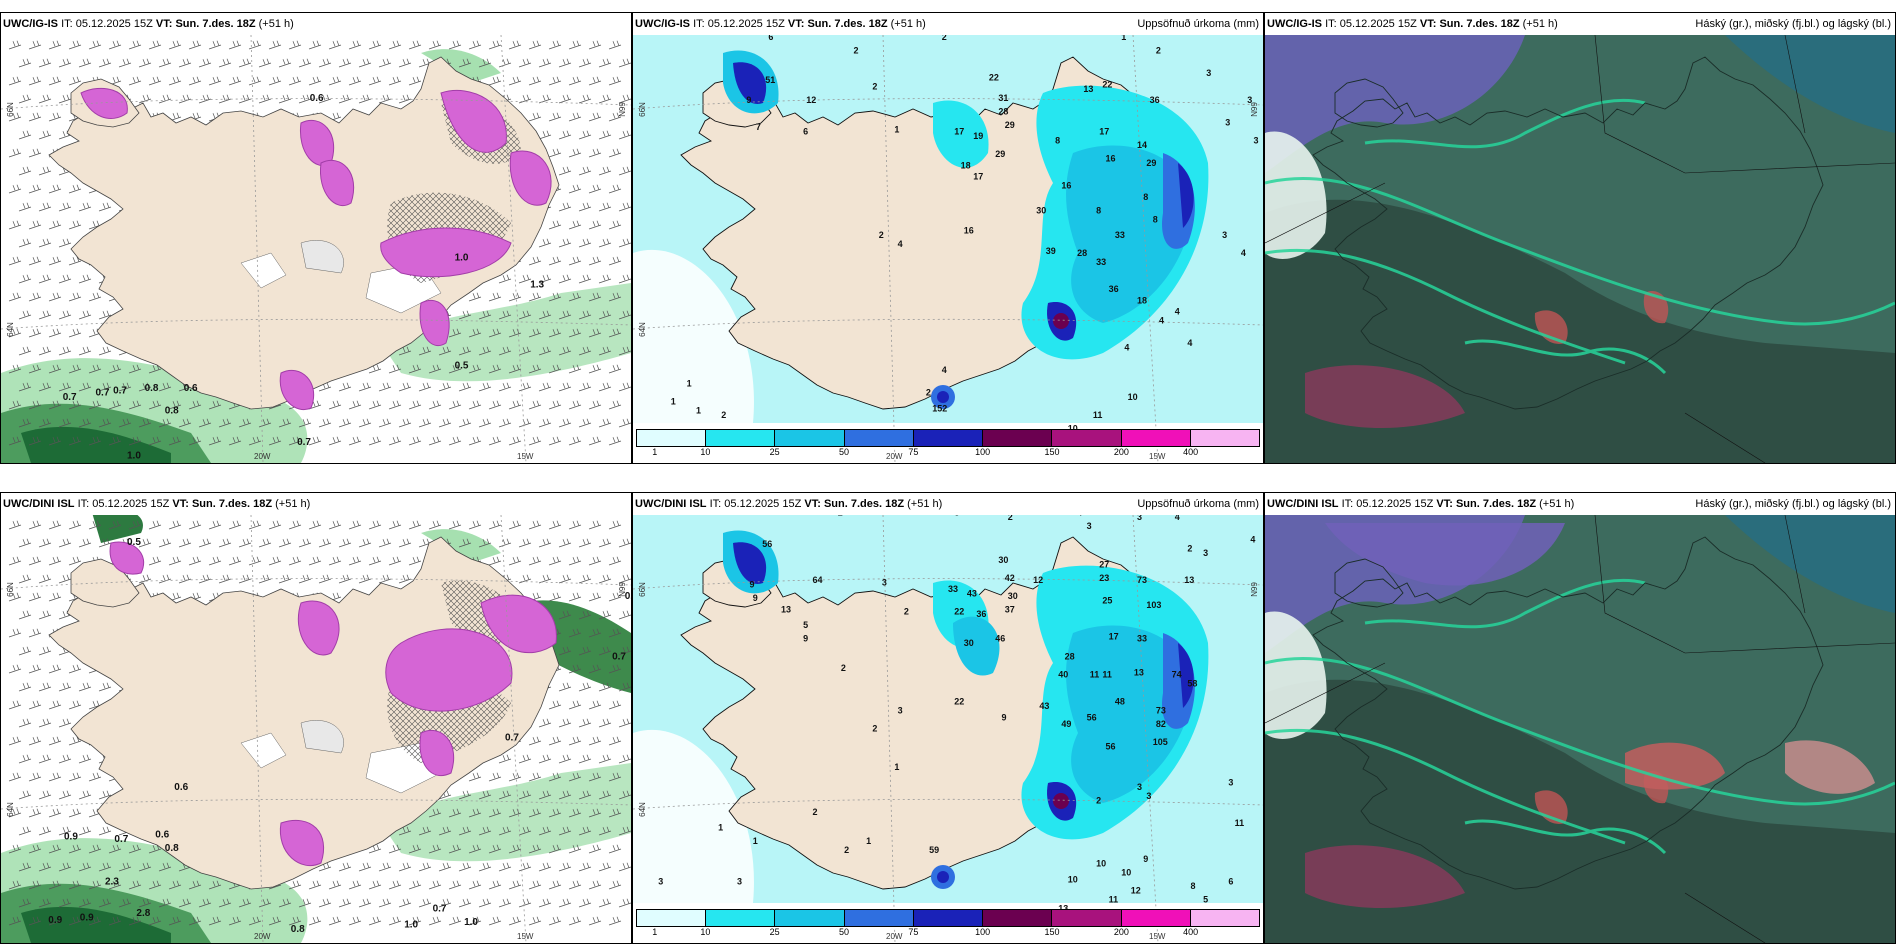 Image resolution: width=1900 pixels, height=950 pixels. Describe the element at coordinates (1114, 900) in the screenshot. I see `value-label: 11` at that location.